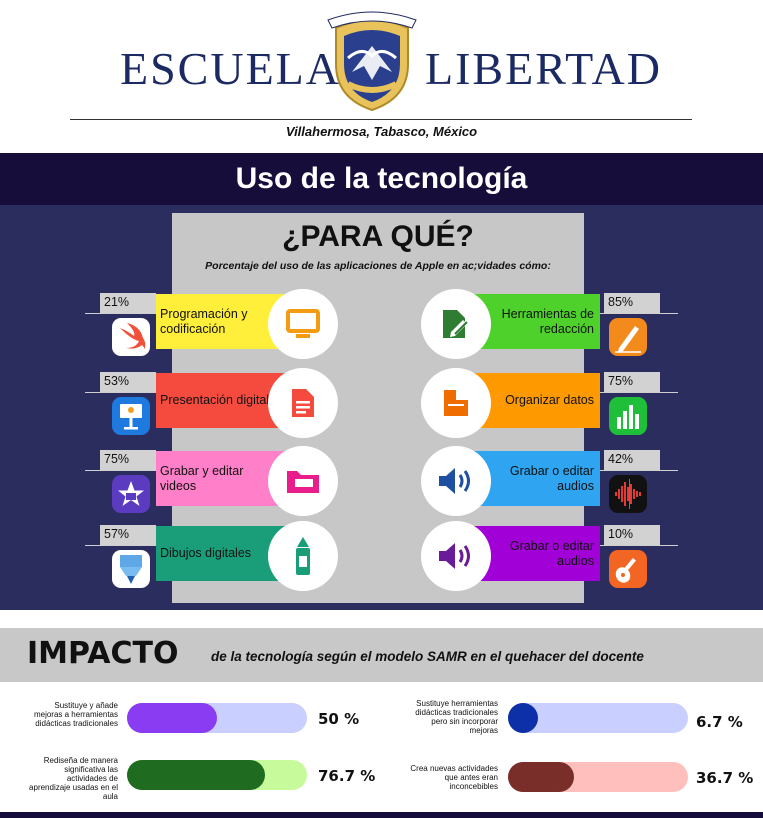  Describe the element at coordinates (230, 68) in the screenshot. I see `brand-left-text: ESCUELA` at that location.